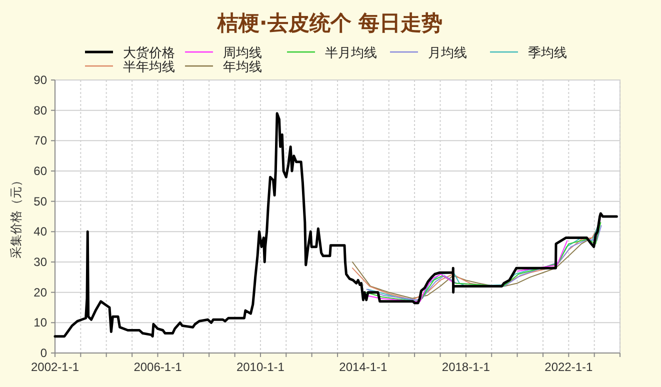  I want to click on x-tick-label: 2002-1-1, so click(55, 367).